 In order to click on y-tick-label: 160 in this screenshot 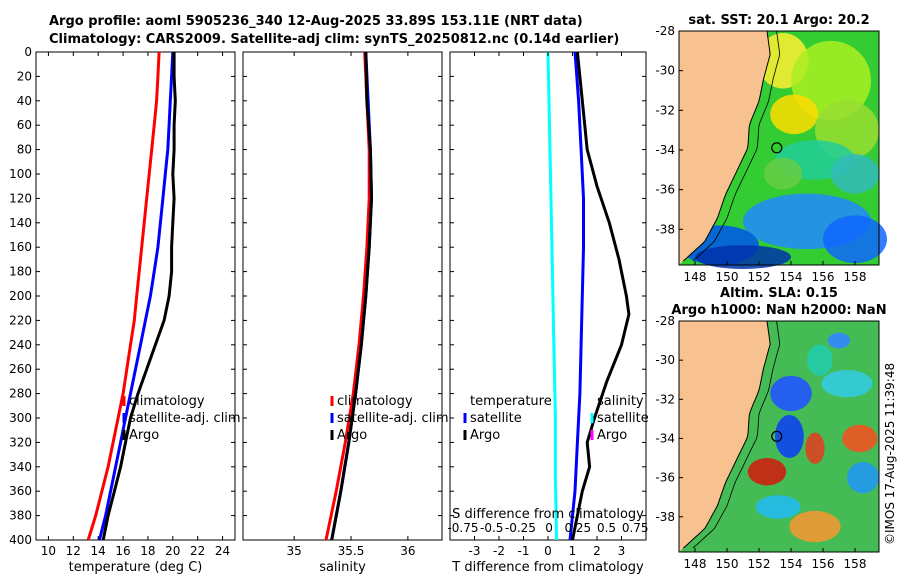, I will do `click(20, 247)`.